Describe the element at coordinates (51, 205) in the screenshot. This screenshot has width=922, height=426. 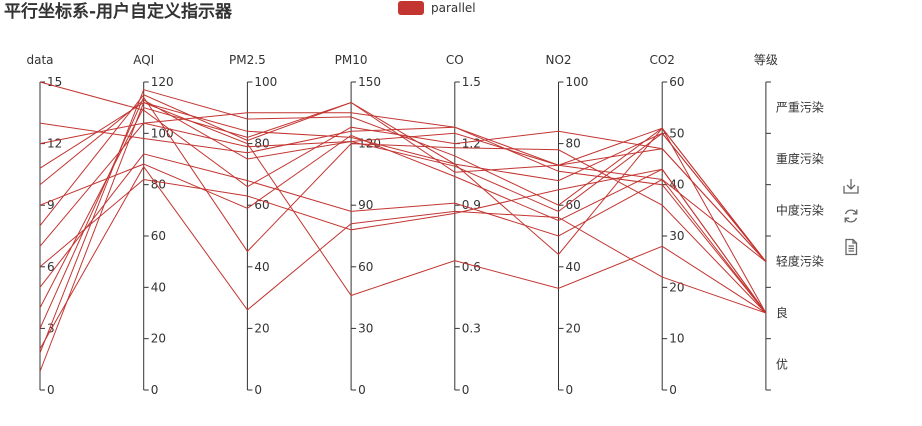
I see `tick-label: 9` at that location.